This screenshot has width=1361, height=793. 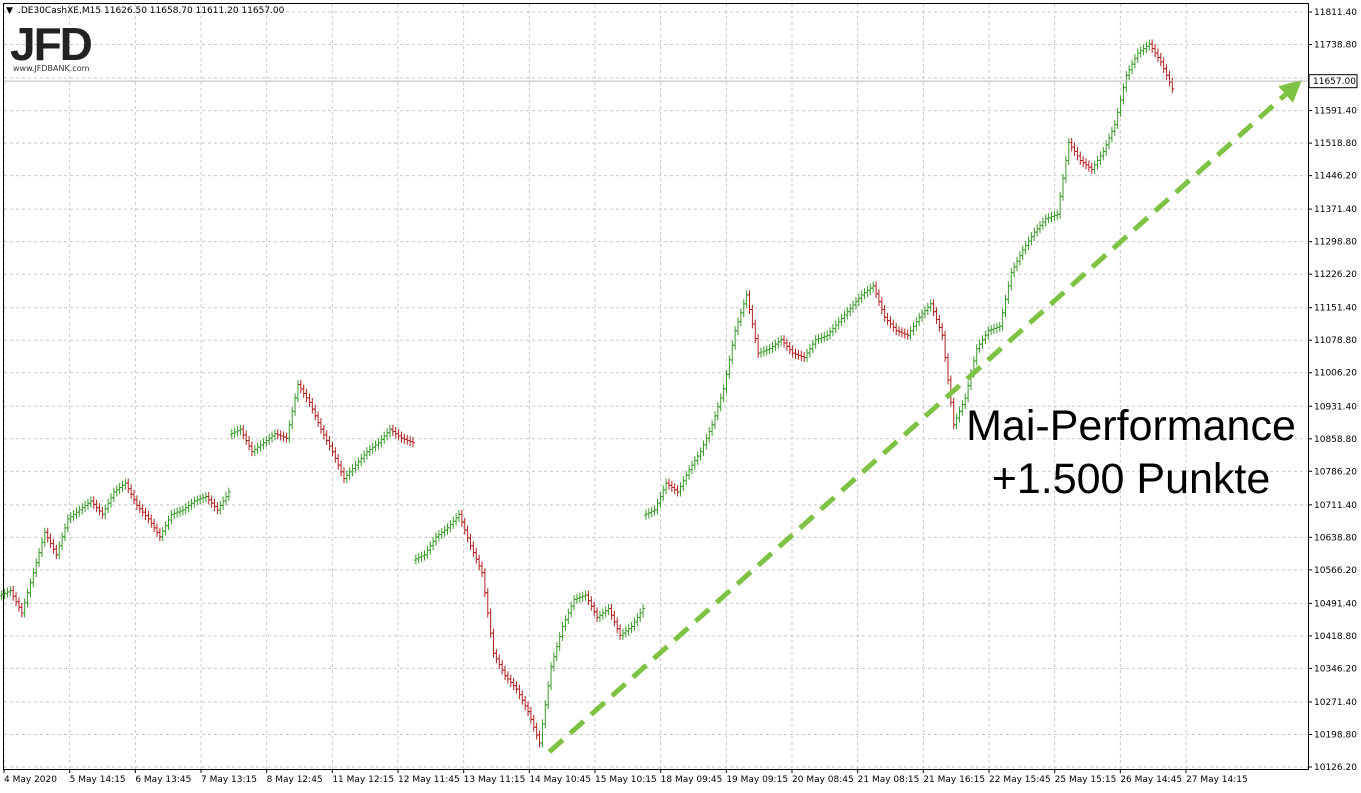 I want to click on header-menu-icon: ▼, so click(x=9, y=11).